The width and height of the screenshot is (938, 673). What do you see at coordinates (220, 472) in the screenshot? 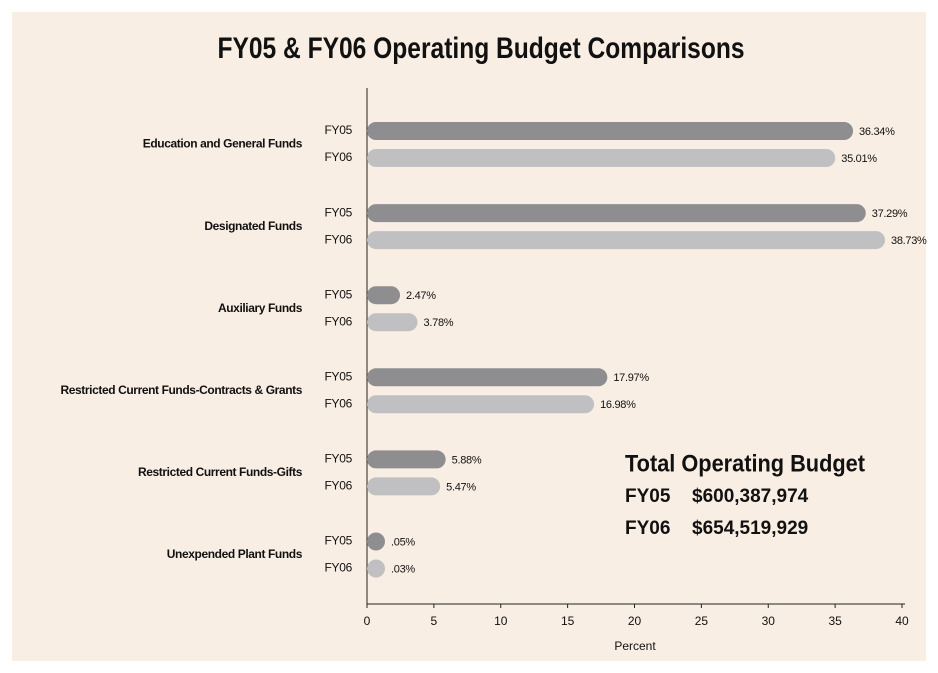
I see `category-label: Restricted Current Funds-Gifts` at bounding box center [220, 472].